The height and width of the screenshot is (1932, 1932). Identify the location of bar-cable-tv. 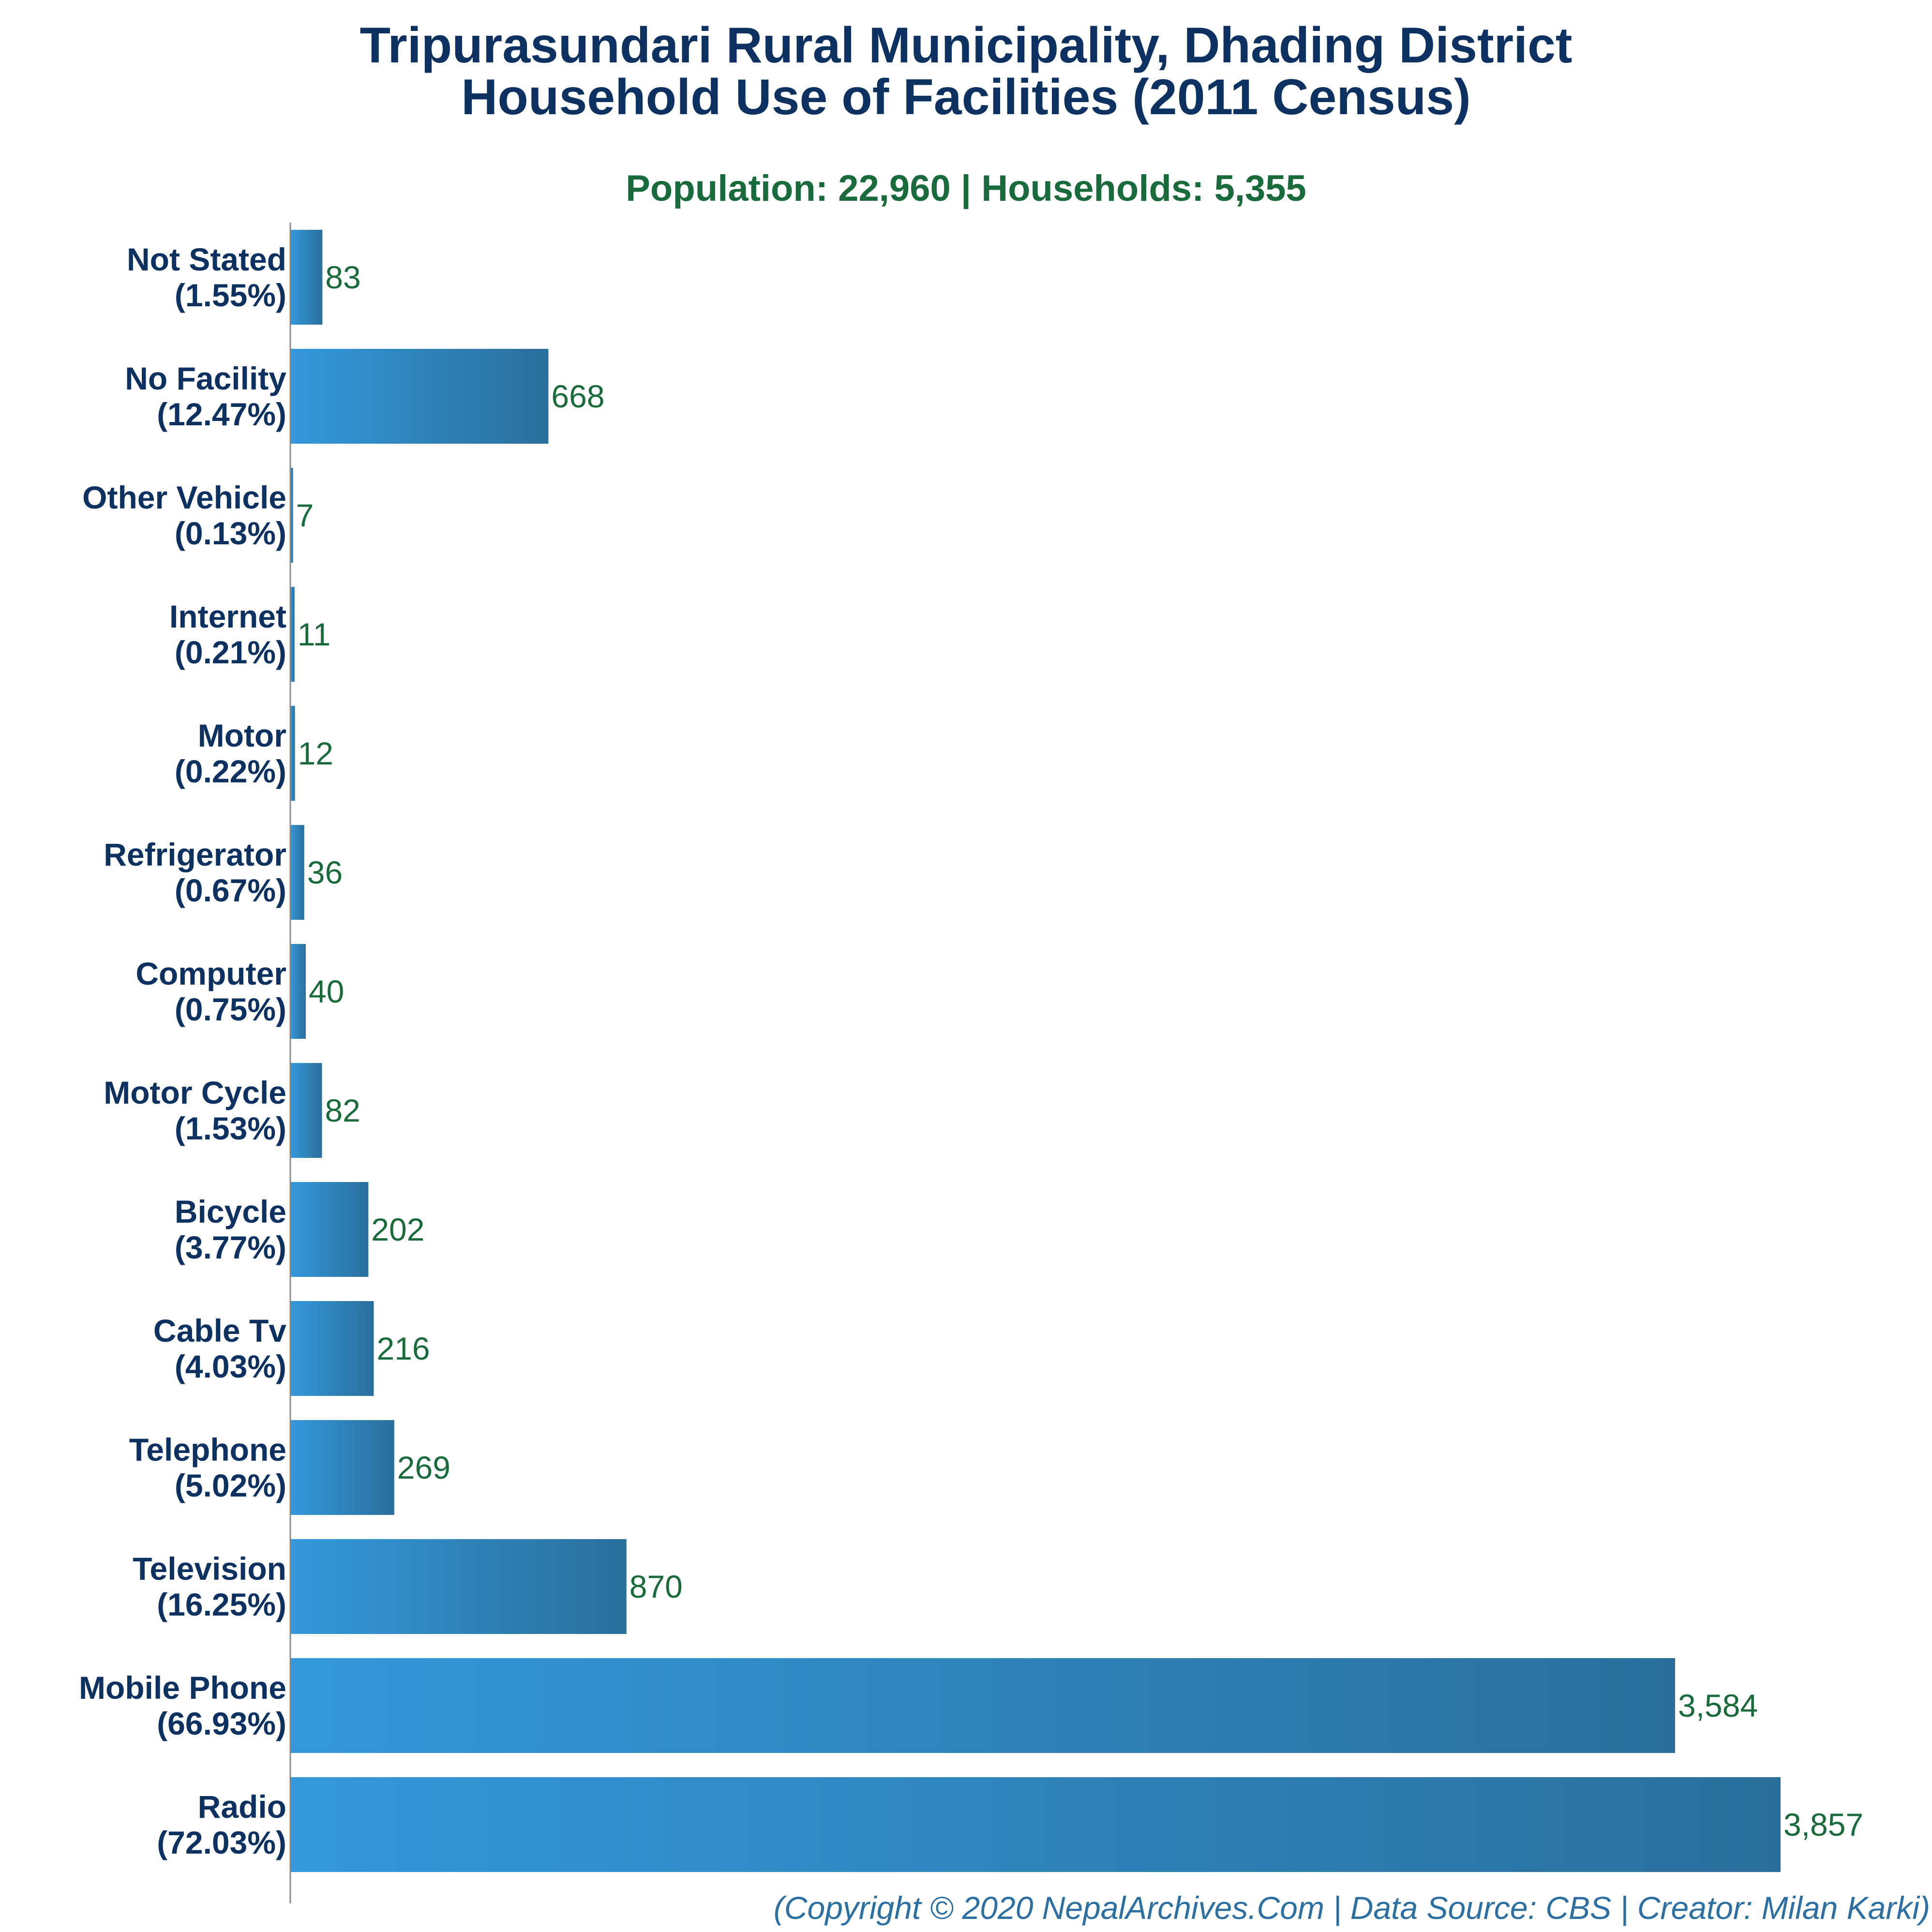
(332, 1348).